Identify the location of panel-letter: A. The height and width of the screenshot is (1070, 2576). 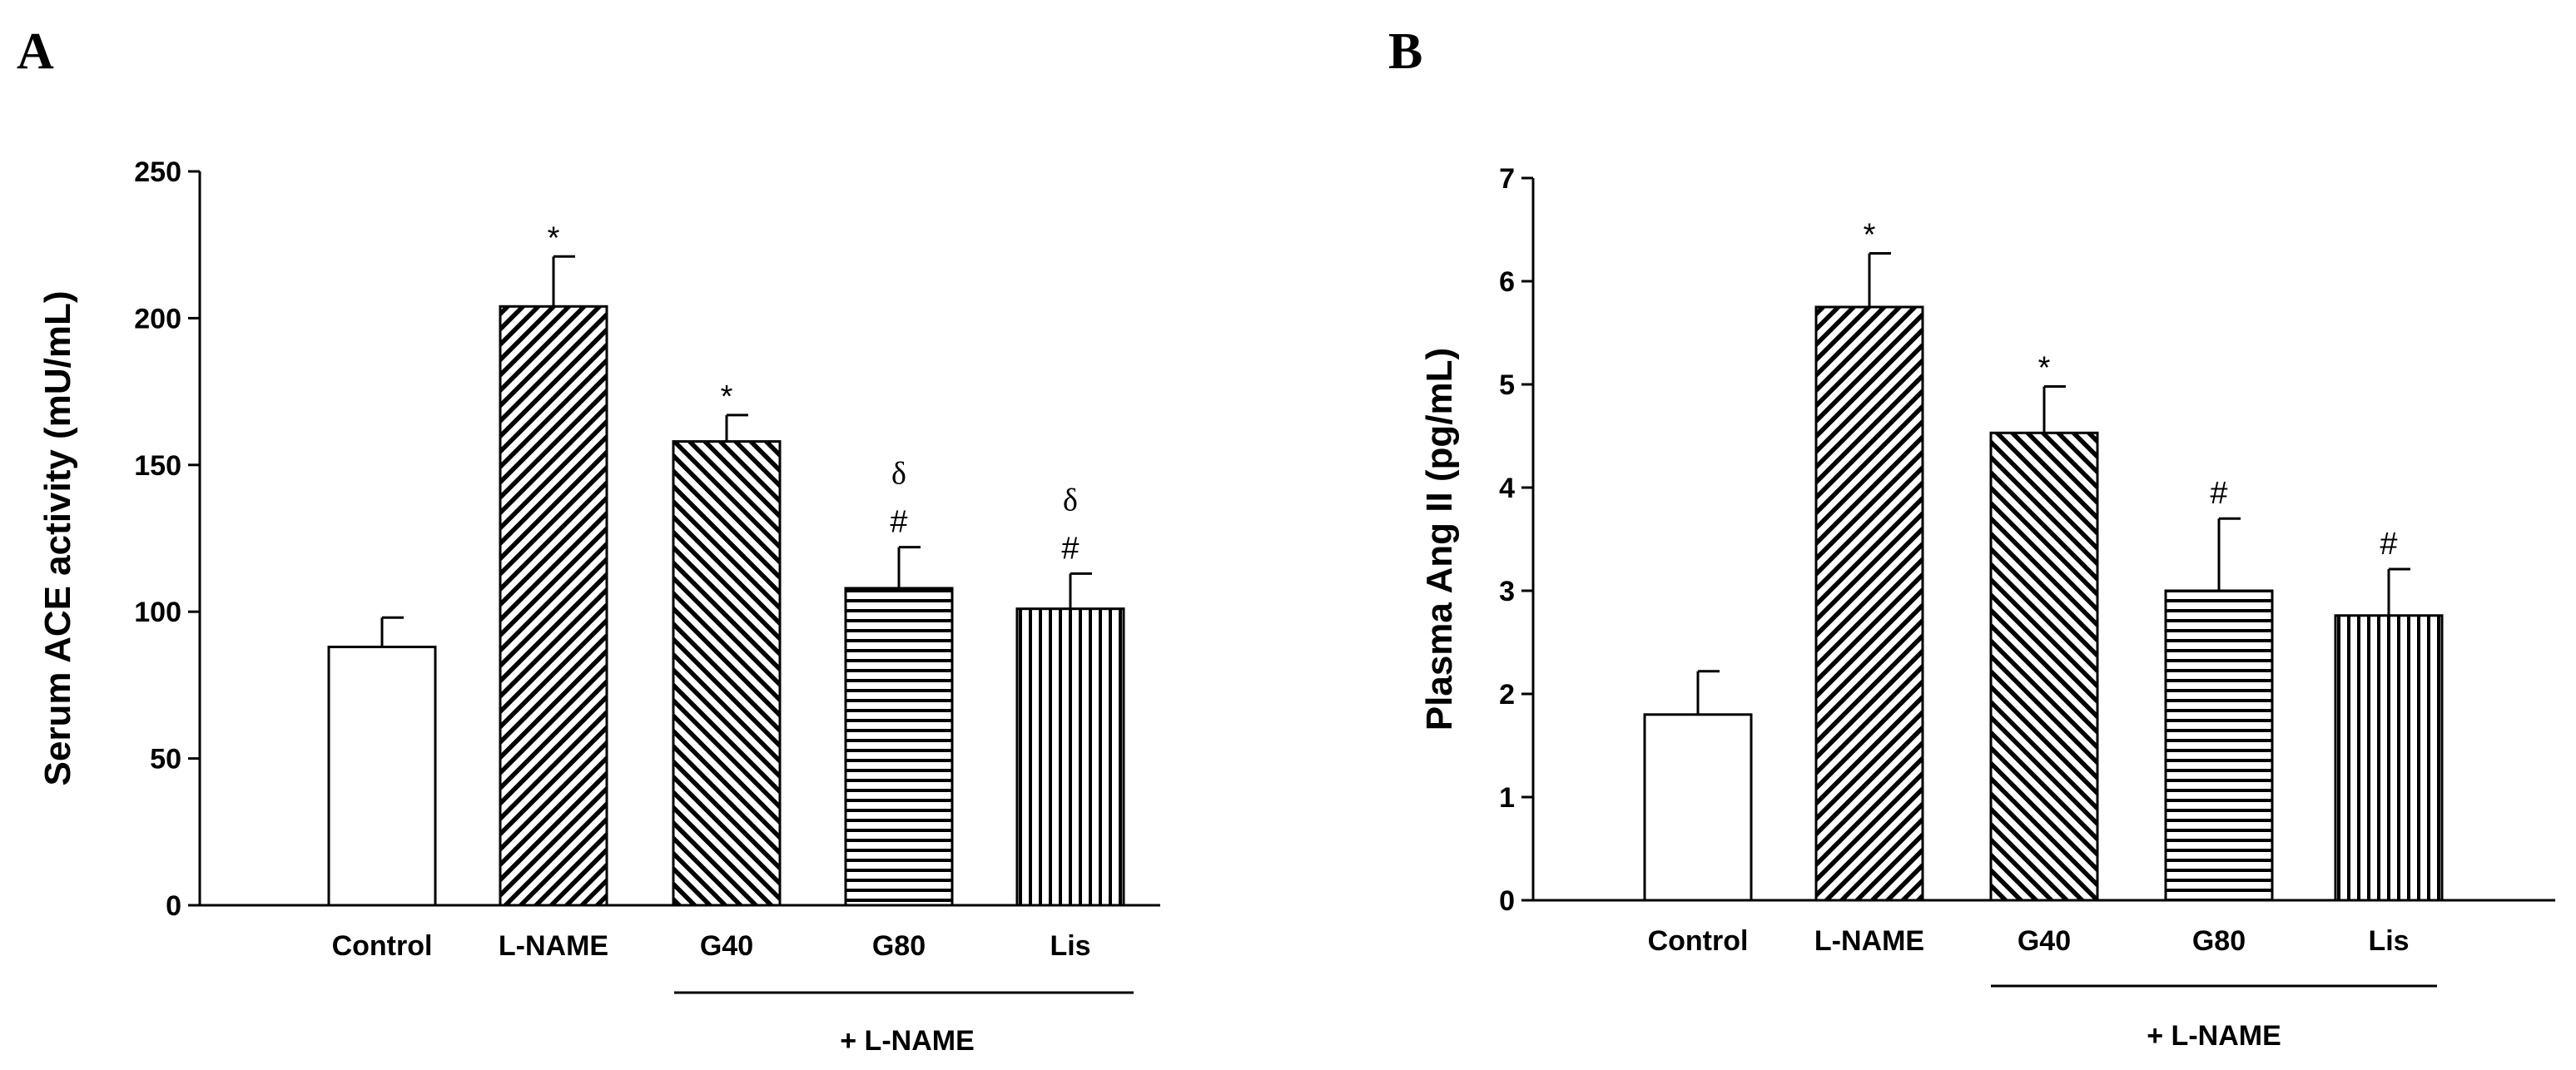
(35, 51).